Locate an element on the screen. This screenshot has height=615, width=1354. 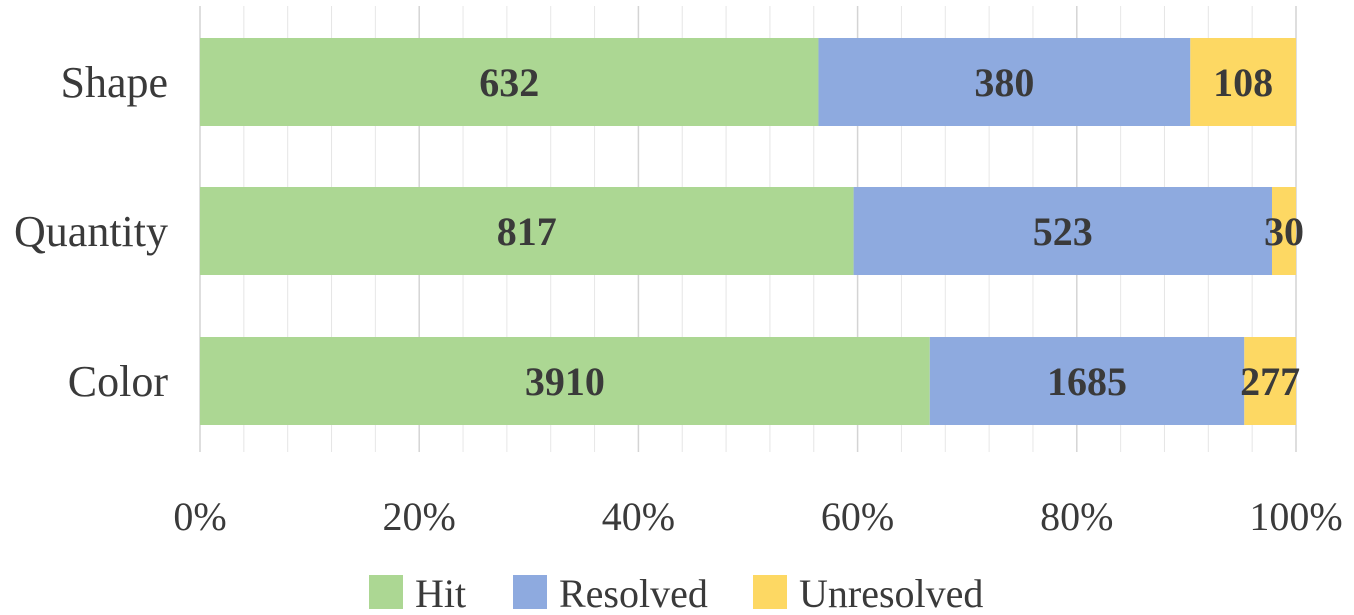
data-label: 523 is located at coordinates (1063, 231).